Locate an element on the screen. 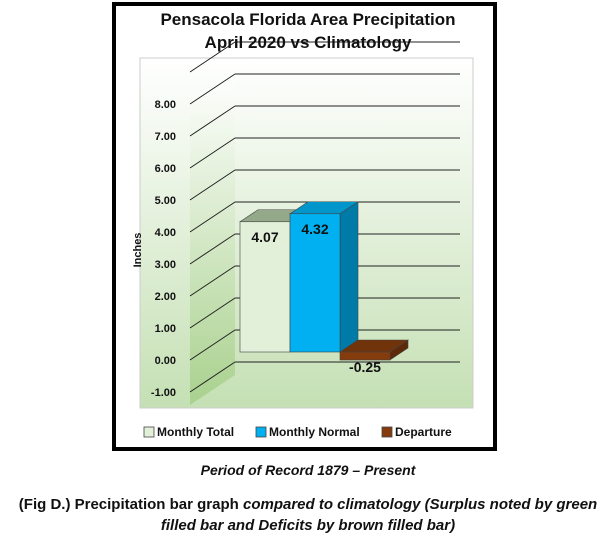 Image resolution: width=616 pixels, height=546 pixels. side-wall is located at coordinates (212, 239).